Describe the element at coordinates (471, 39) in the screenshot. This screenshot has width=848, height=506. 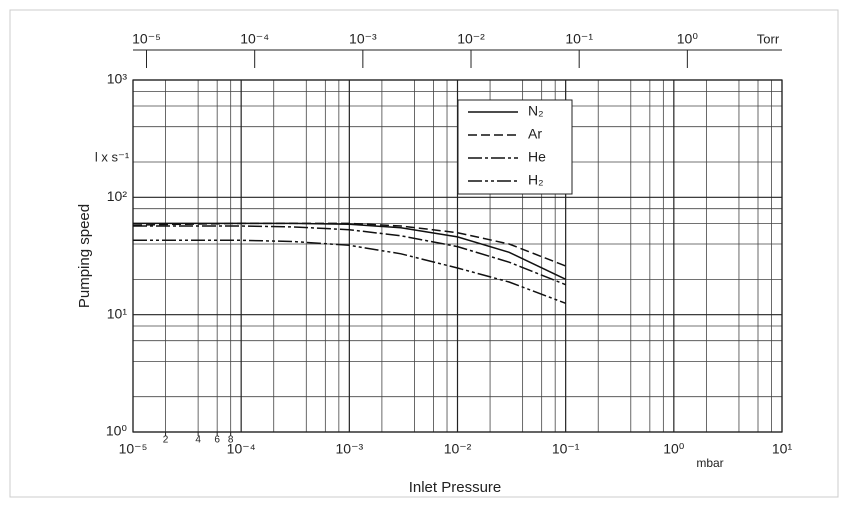
I see `x2-tick-label: 10⁻²` at that location.